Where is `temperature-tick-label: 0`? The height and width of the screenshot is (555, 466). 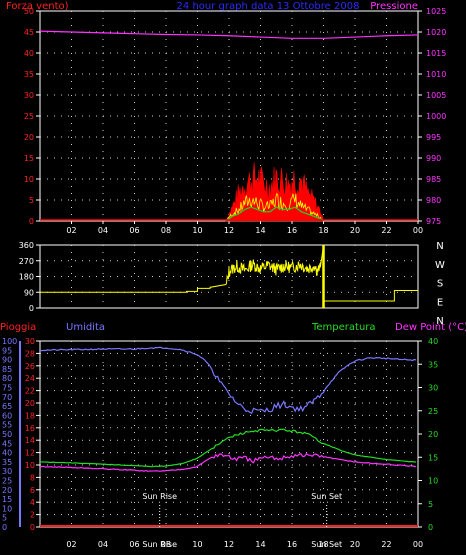
temperature-tick-label: 0 is located at coordinates (430, 527).